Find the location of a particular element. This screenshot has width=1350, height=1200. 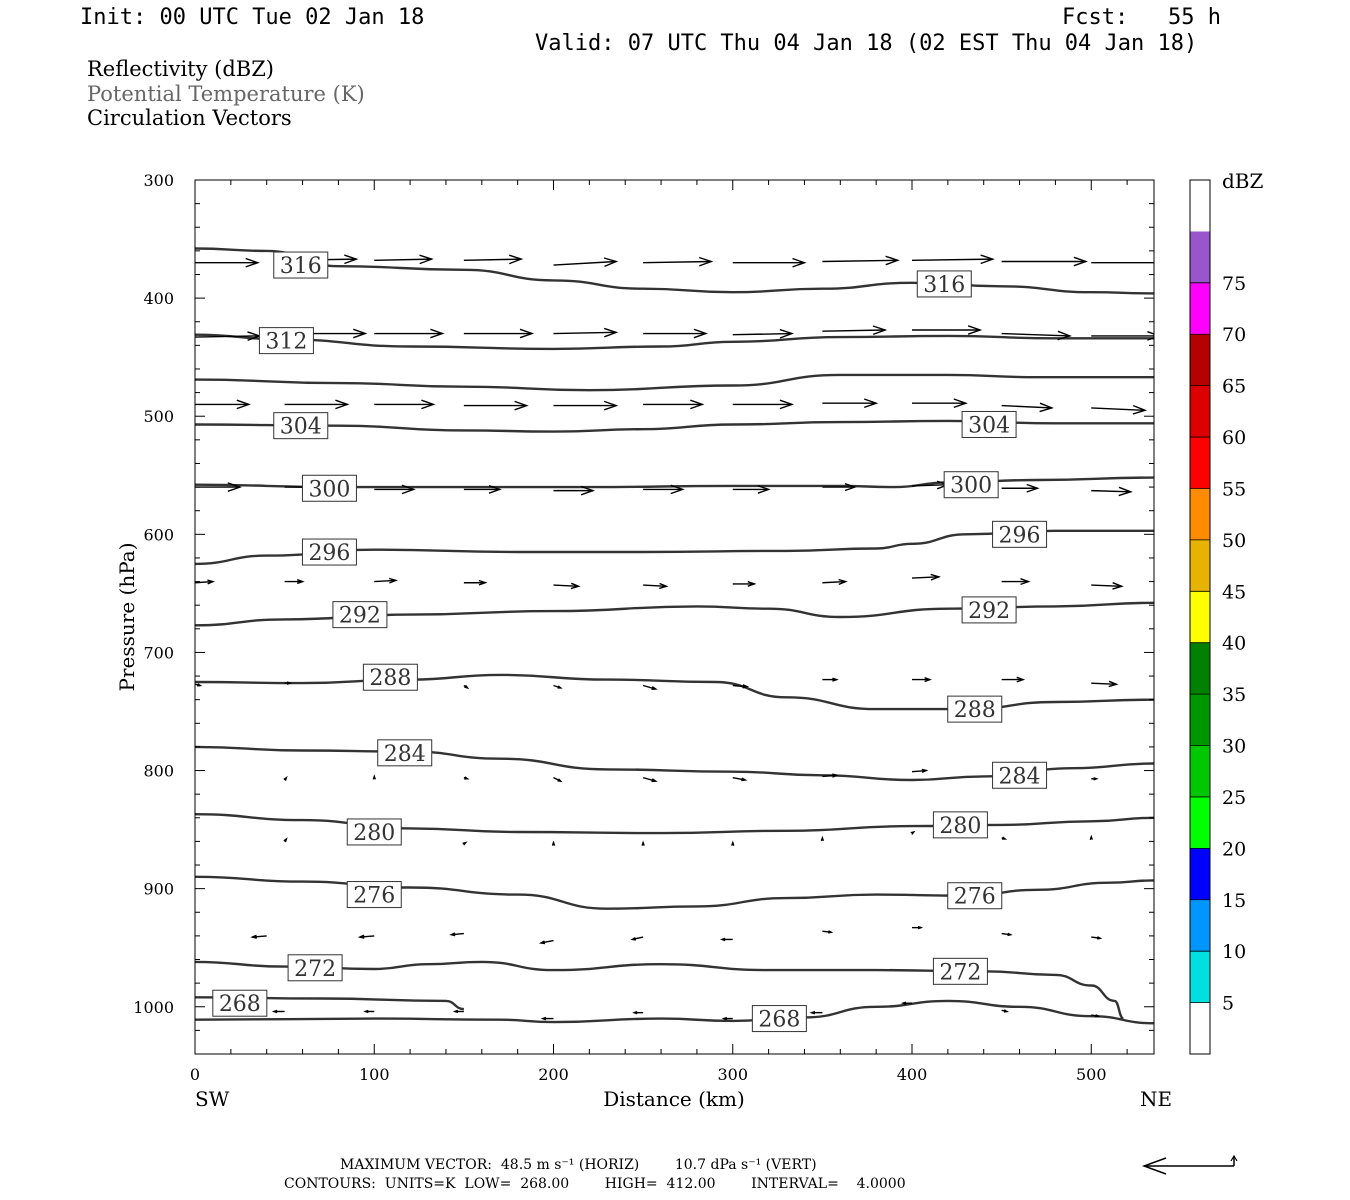

contour-label-text: 268 is located at coordinates (240, 1004).